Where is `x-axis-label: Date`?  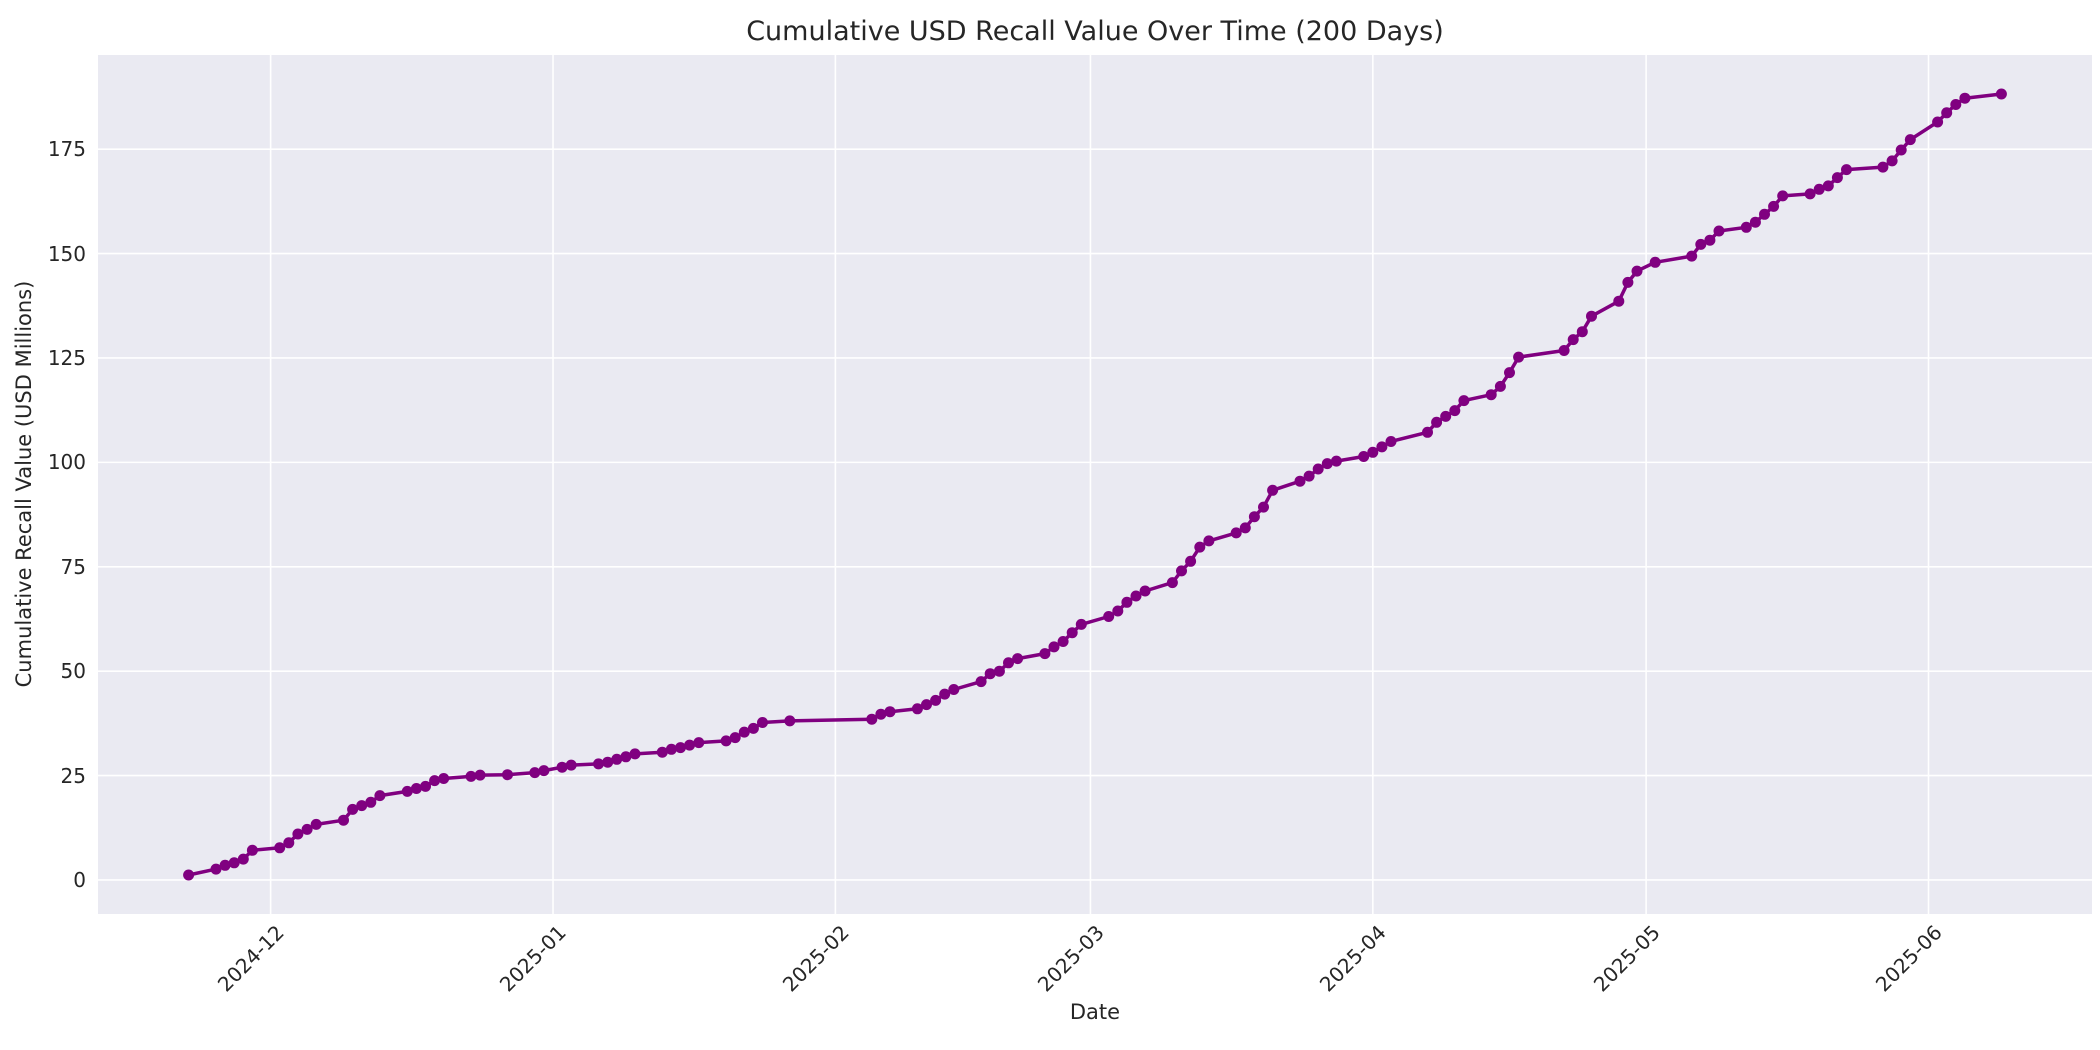 x-axis-label: Date is located at coordinates (1095, 1012).